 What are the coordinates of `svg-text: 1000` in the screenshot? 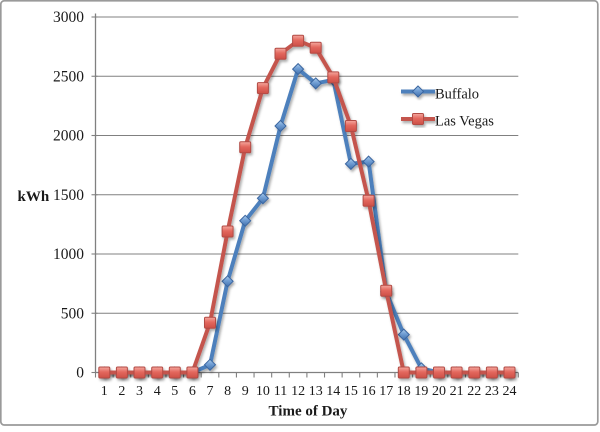 It's located at (68, 254).